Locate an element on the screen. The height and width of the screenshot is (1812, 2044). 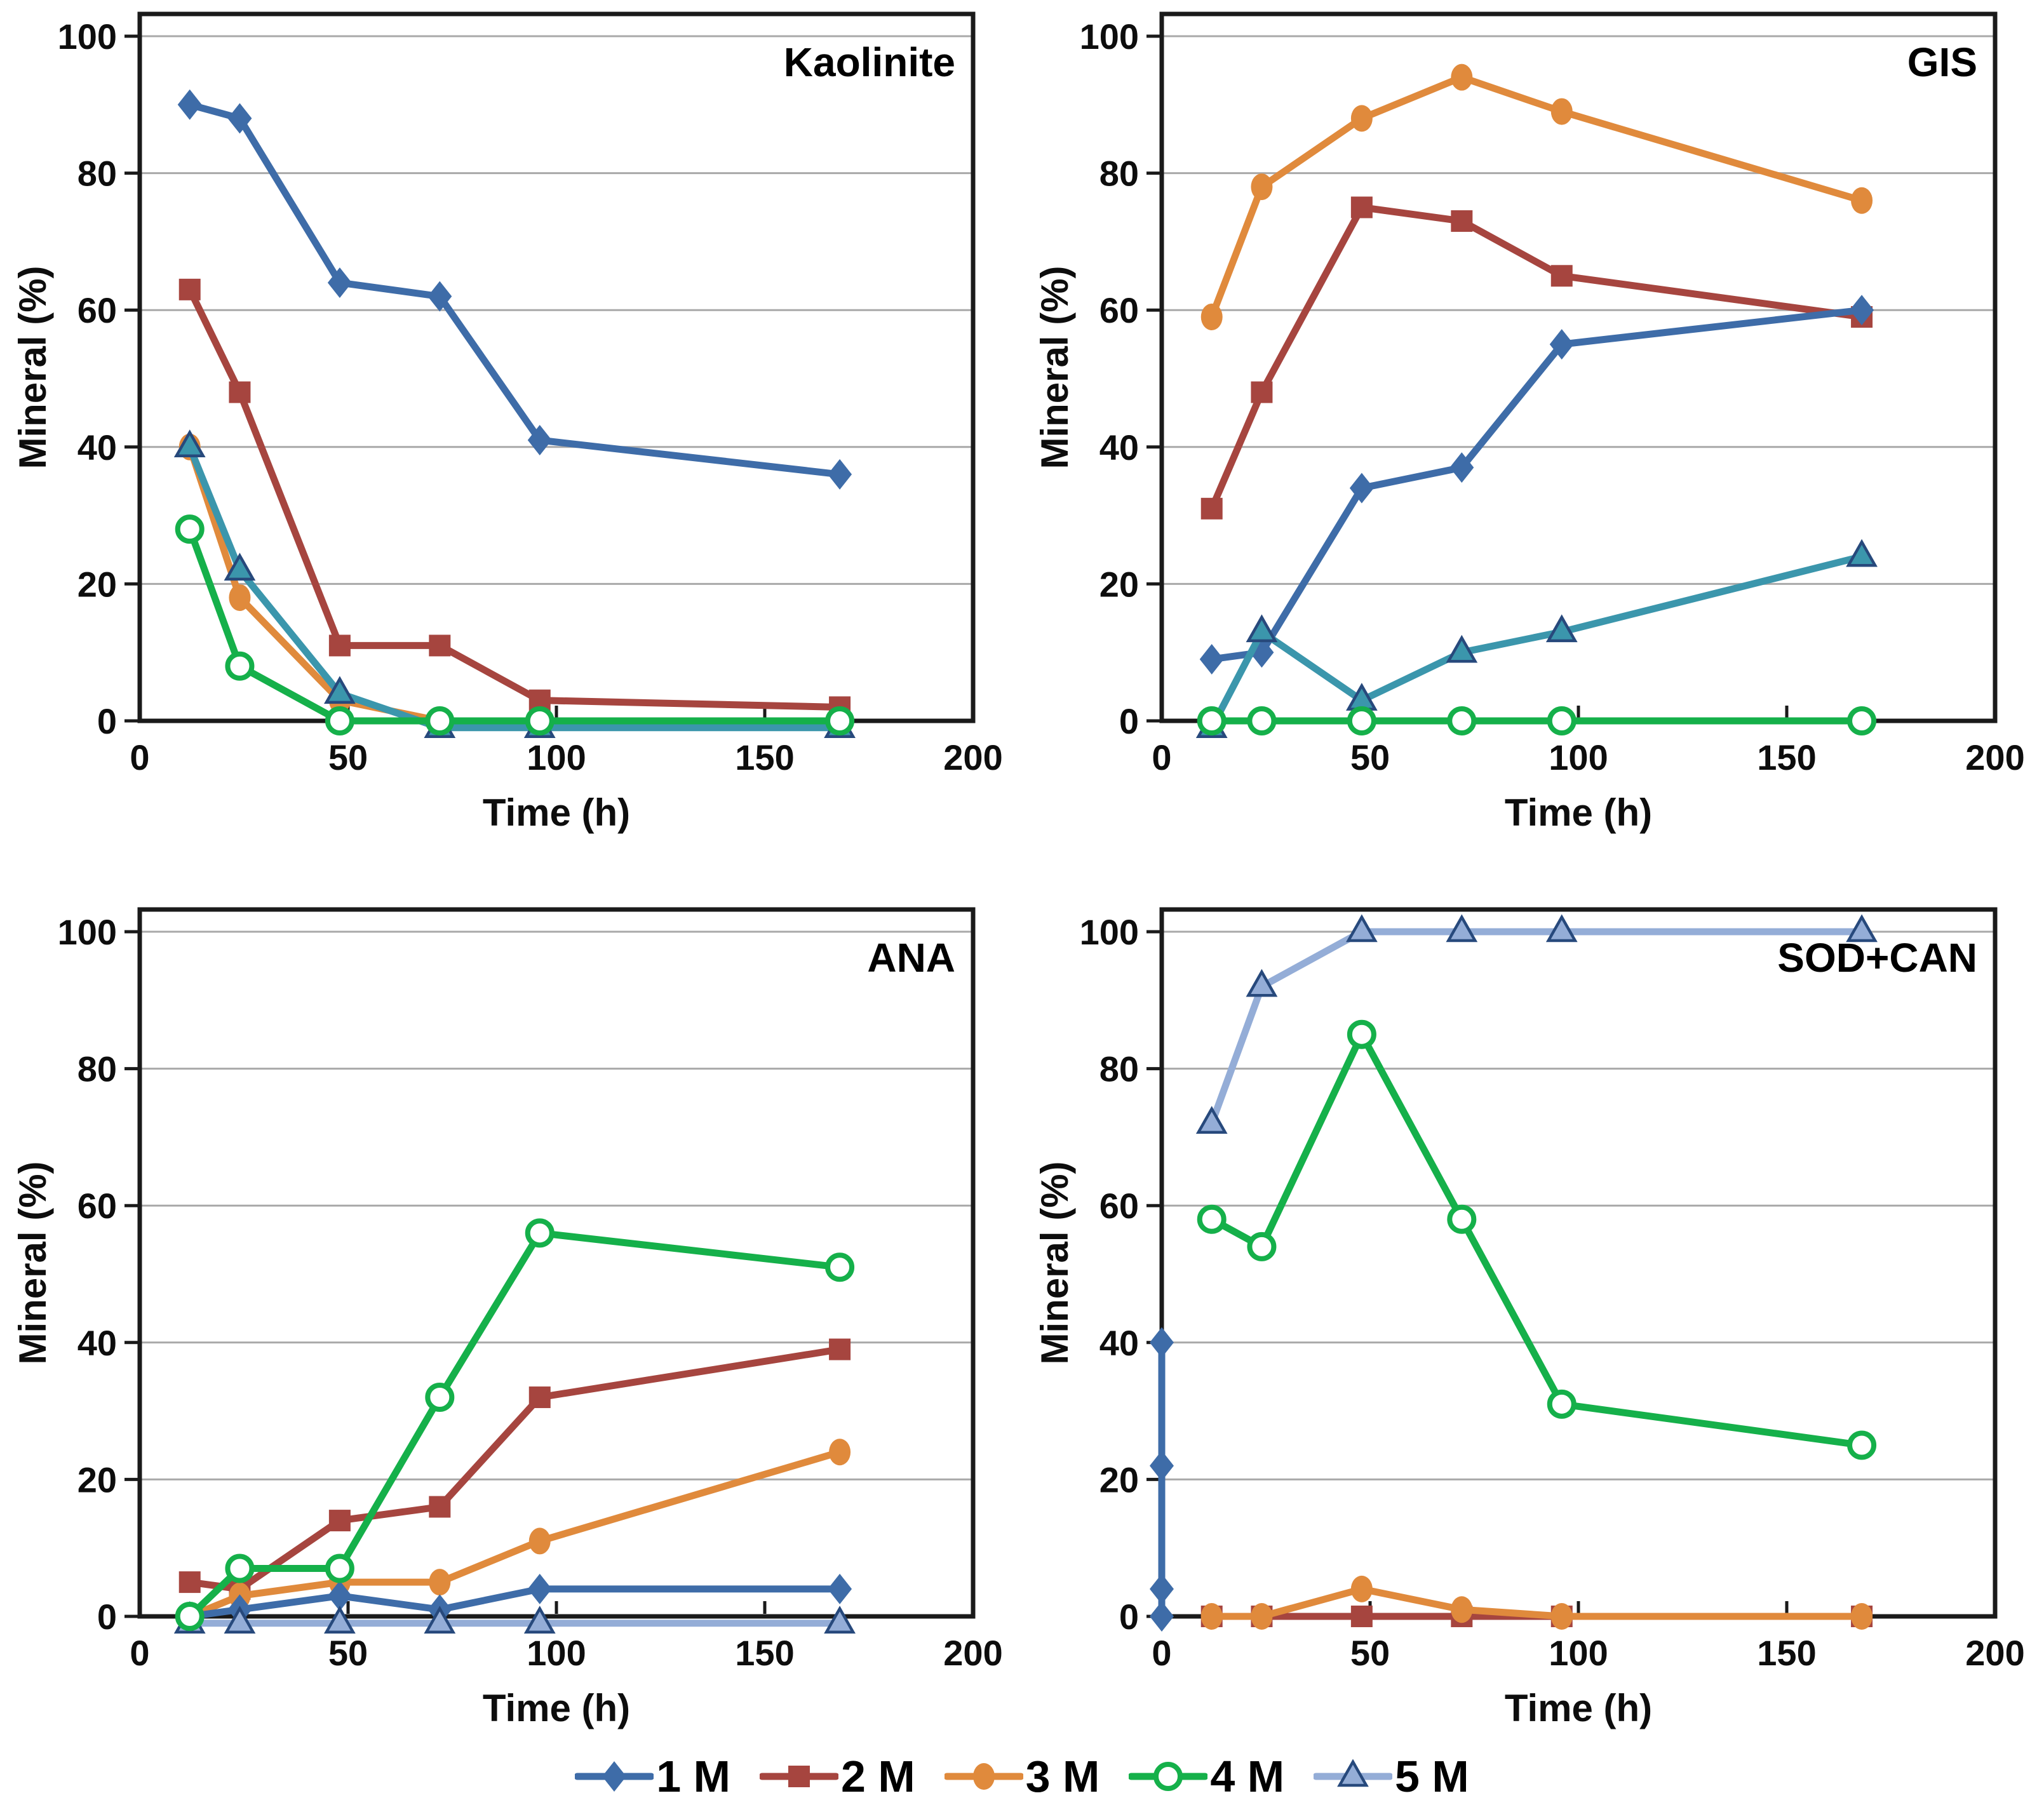
legend-item-1m: 1 M is located at coordinates (653, 1776).